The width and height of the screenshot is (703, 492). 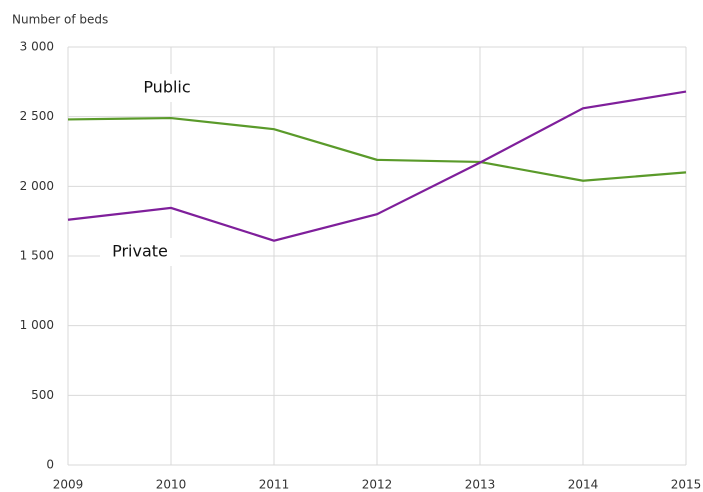 I want to click on y-tick-label: 500, so click(x=42, y=395).